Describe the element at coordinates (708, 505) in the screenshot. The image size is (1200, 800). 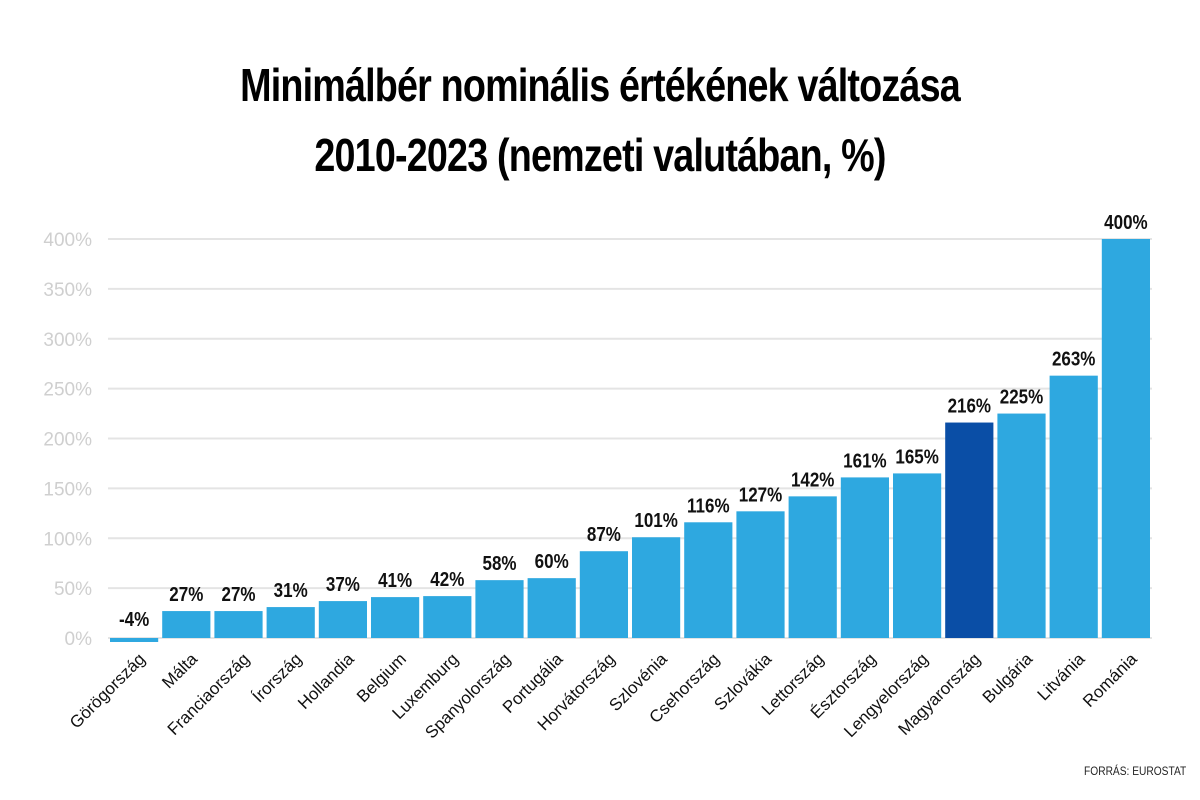
I see `value-label: 116%` at that location.